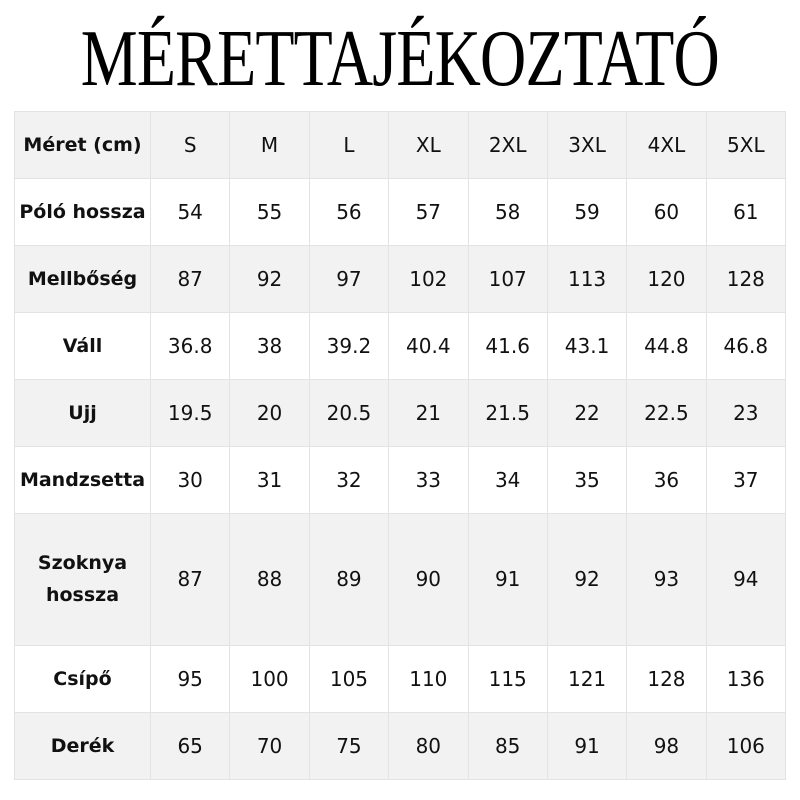  I want to click on cell-value: 97, so click(349, 279).